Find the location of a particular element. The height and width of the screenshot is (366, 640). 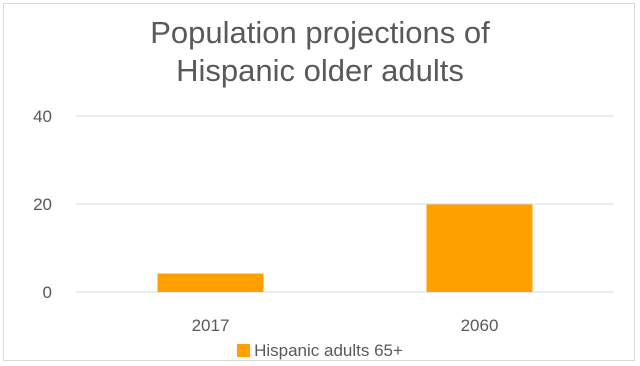

y-tick-label: 20 is located at coordinates (42, 204).